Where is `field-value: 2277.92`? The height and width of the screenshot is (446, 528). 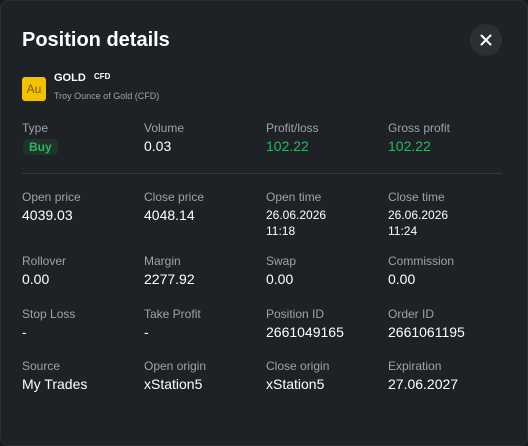
field-value: 2277.92 is located at coordinates (169, 279).